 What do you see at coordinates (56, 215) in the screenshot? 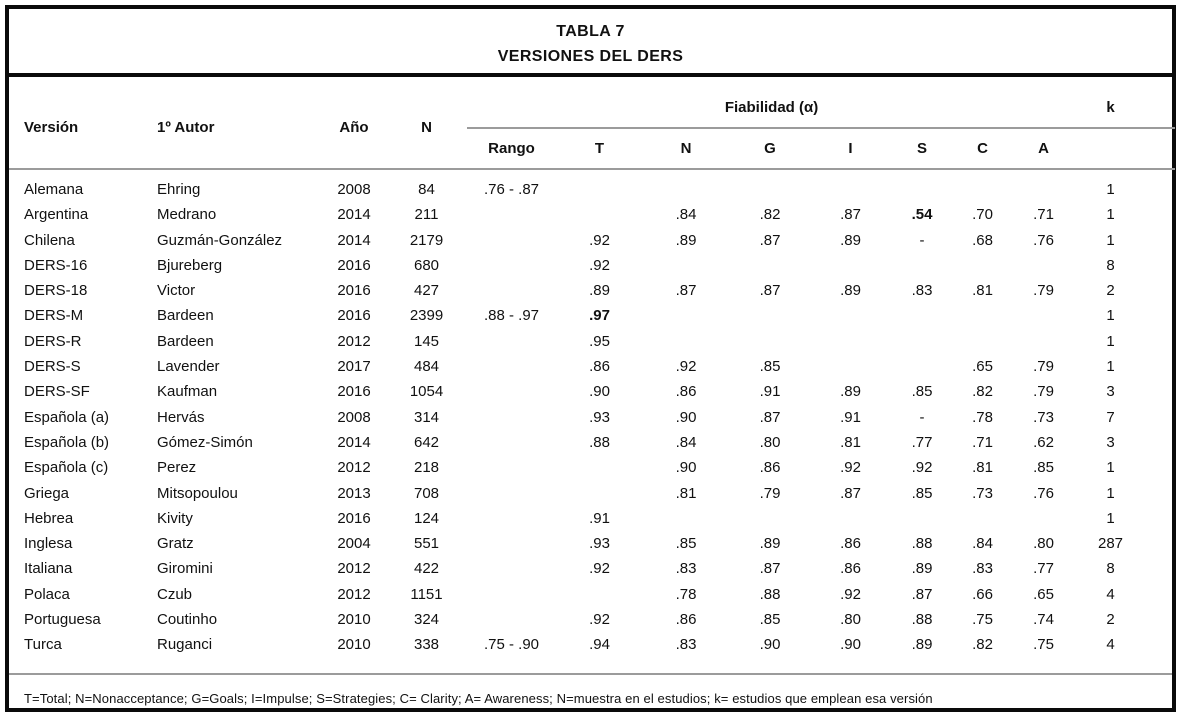
I see `cell-version: Argentina` at bounding box center [56, 215].